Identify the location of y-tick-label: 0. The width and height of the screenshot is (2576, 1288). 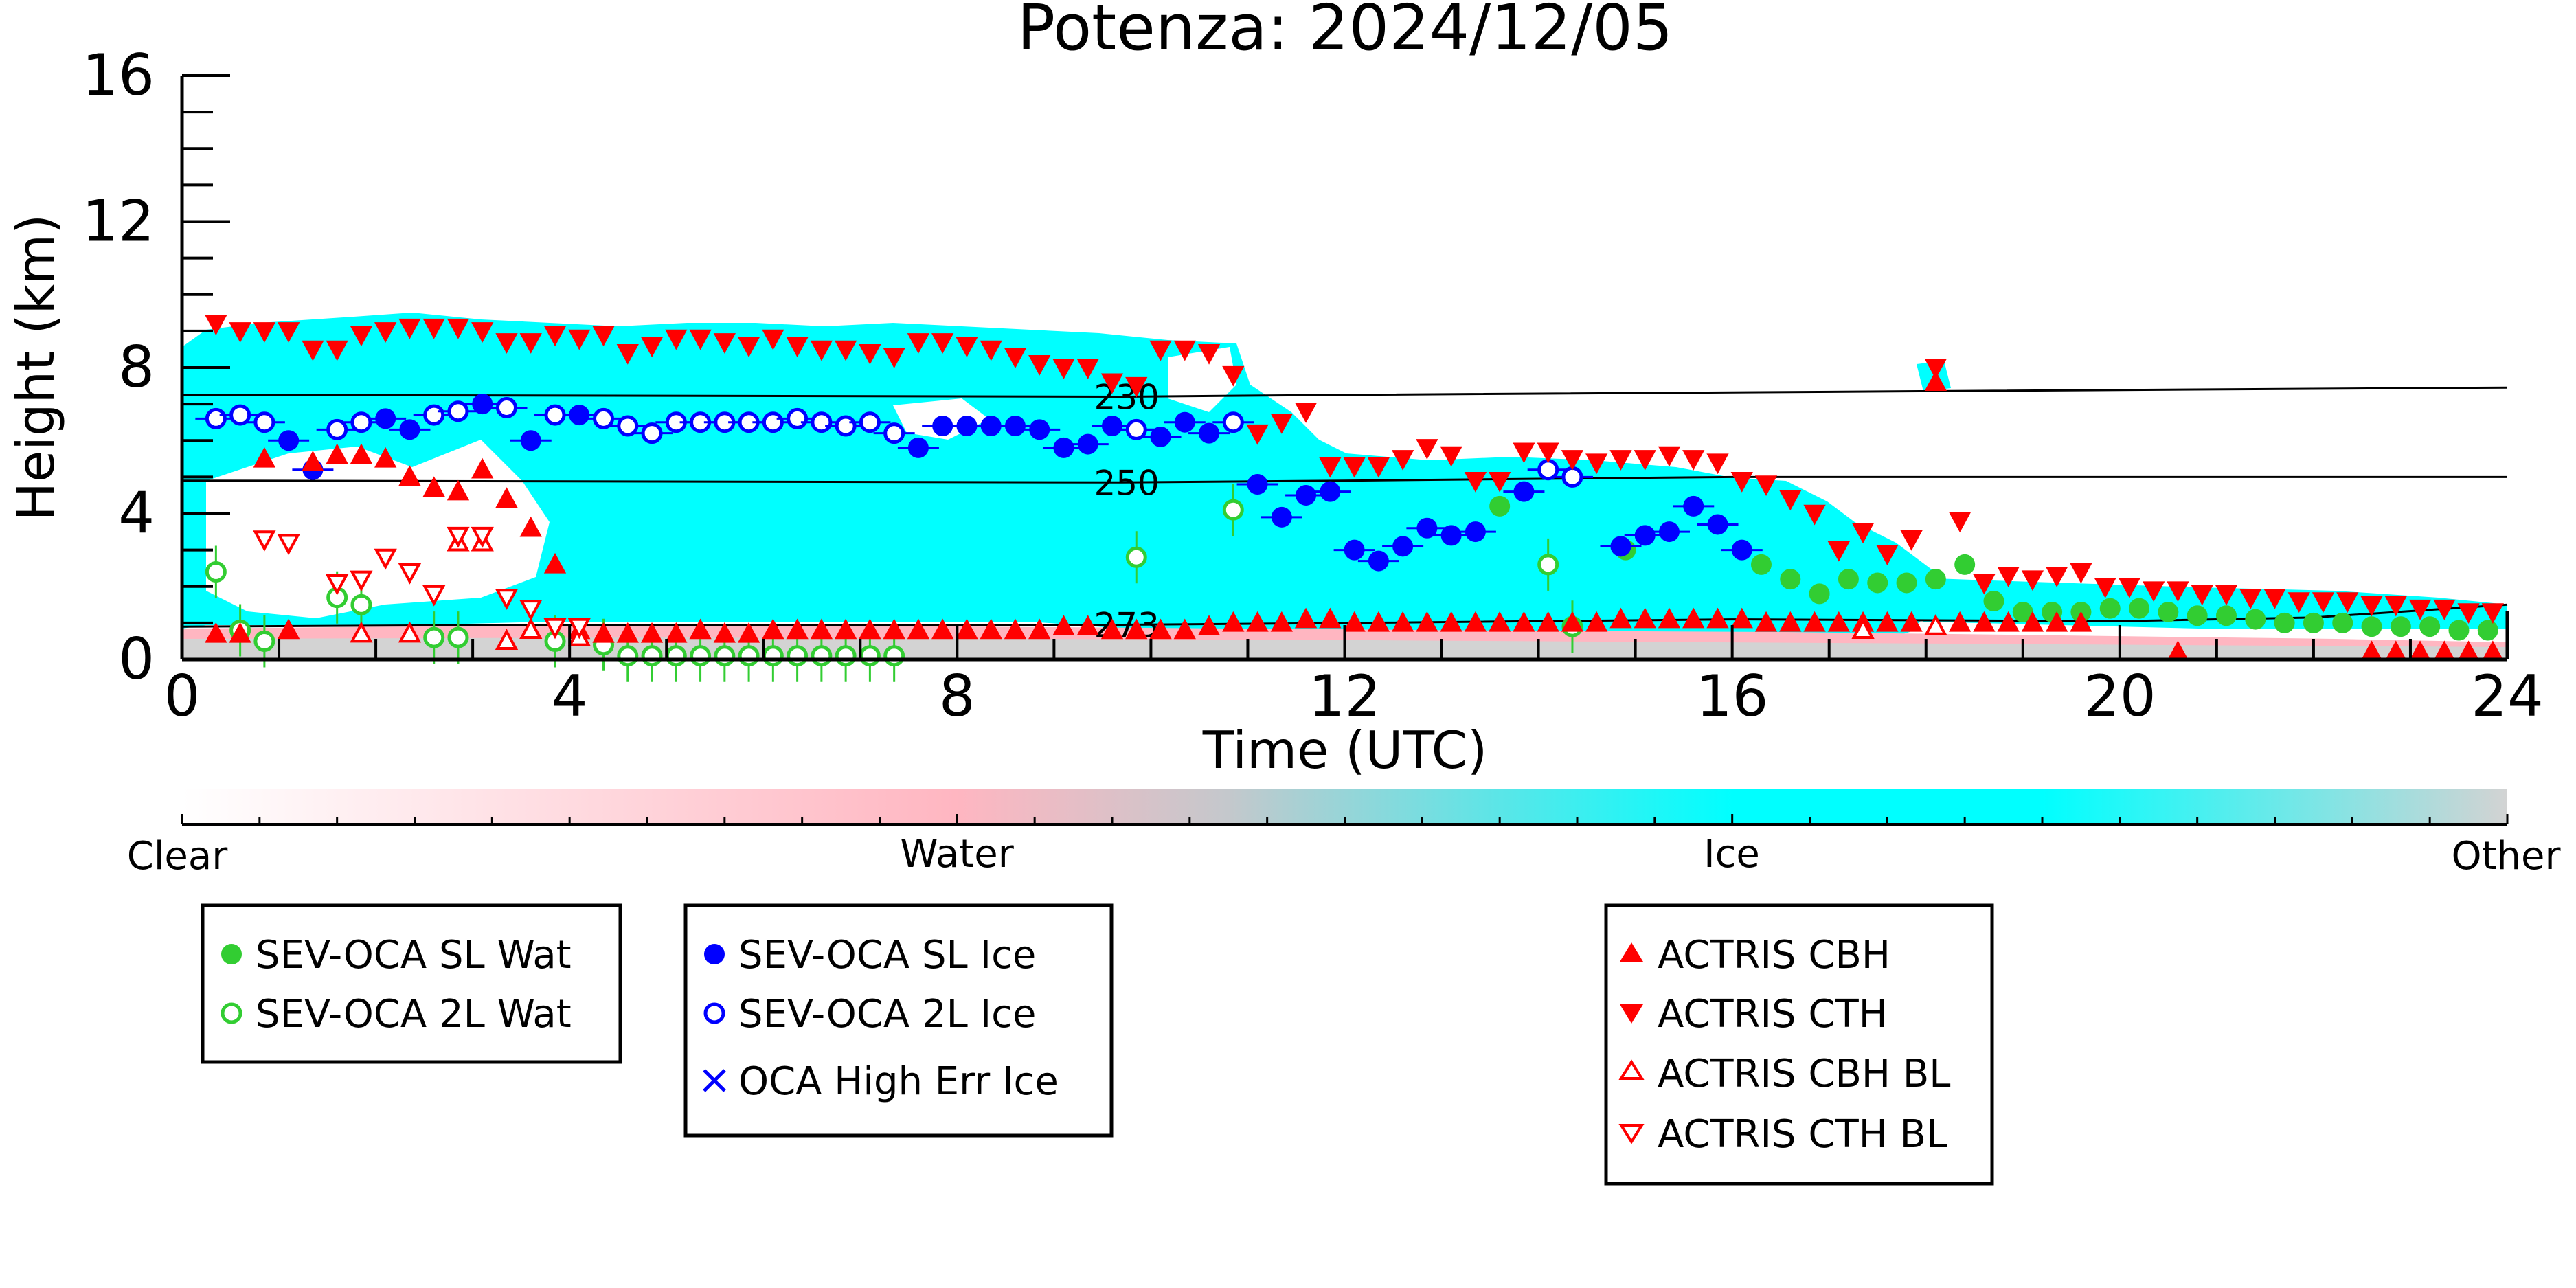
(136, 659).